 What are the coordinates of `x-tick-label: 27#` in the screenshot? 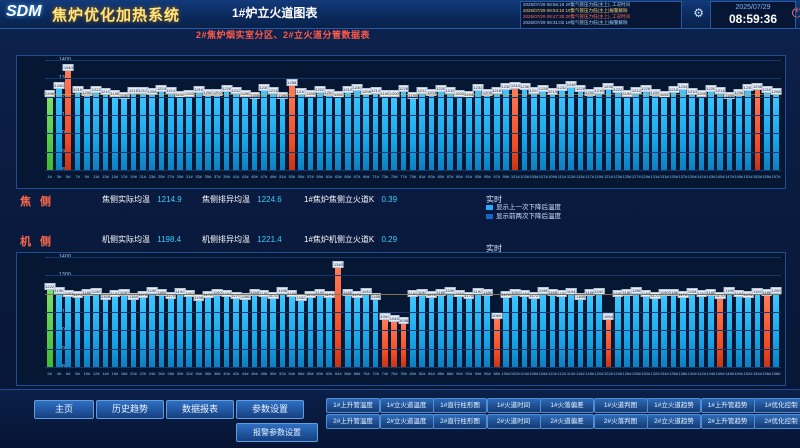 It's located at (171, 176).